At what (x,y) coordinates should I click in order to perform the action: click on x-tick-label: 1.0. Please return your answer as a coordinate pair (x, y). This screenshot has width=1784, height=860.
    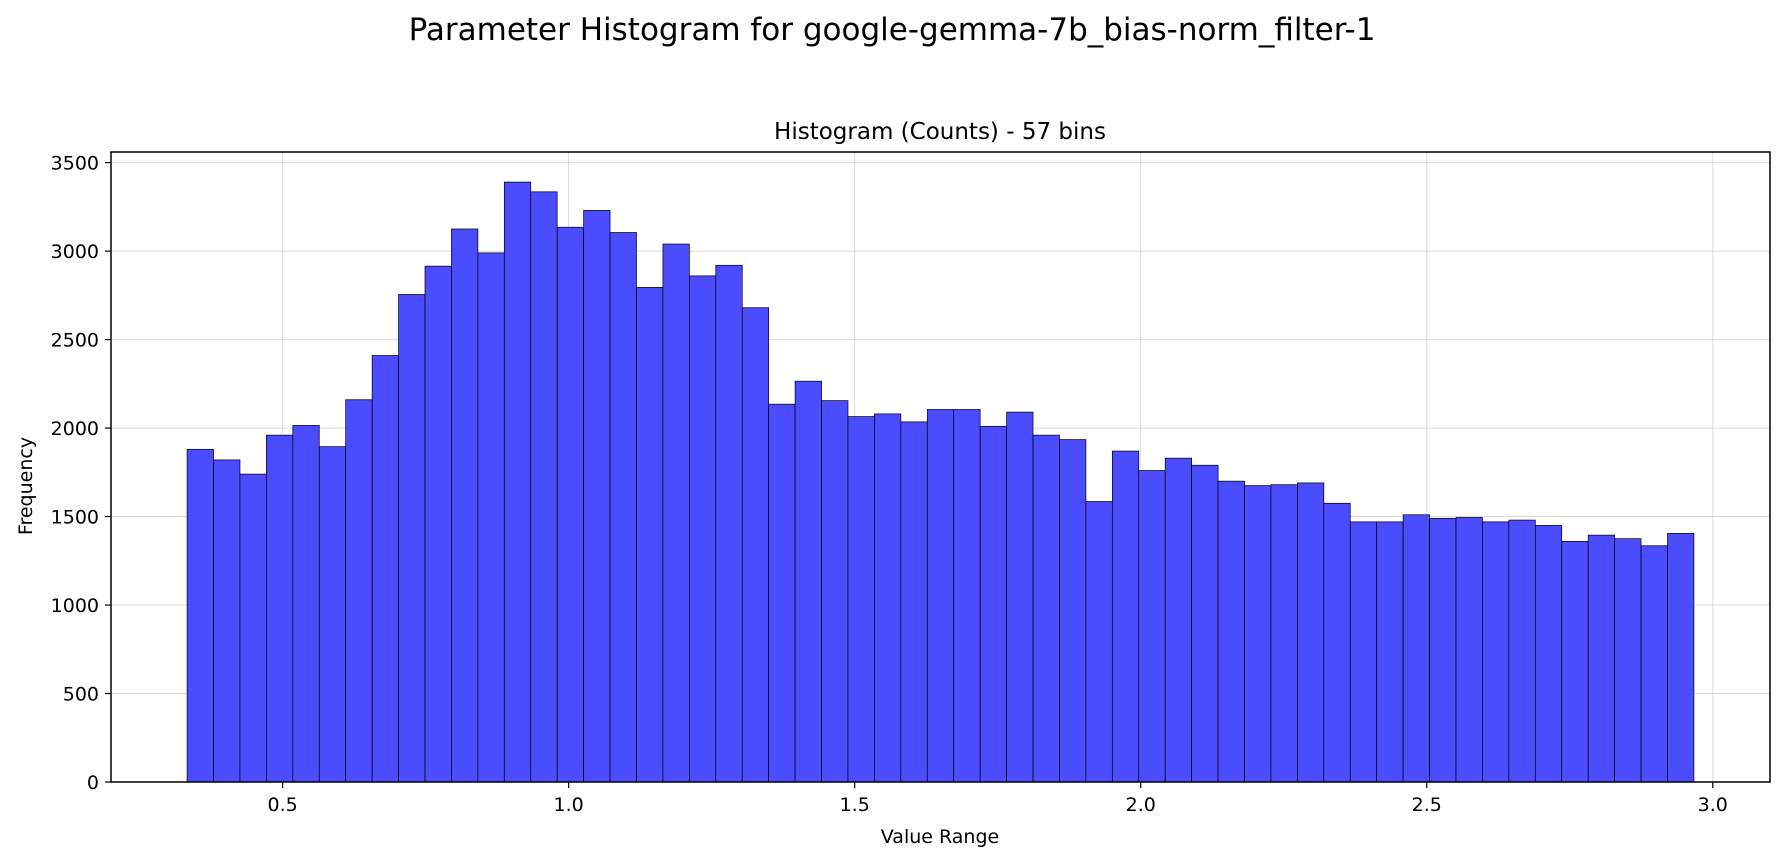
    Looking at the image, I should click on (569, 805).